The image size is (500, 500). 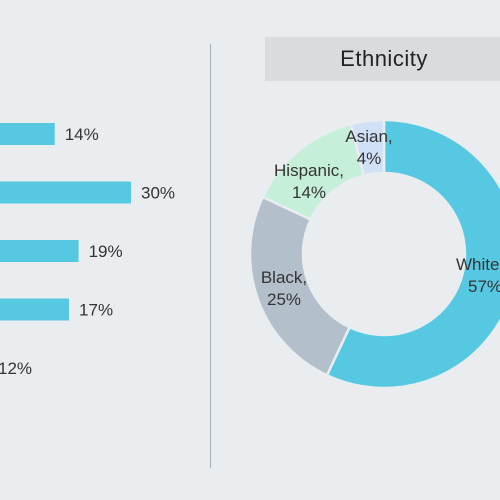 What do you see at coordinates (284, 277) in the screenshot?
I see `donut-slice-name-1: Black,` at bounding box center [284, 277].